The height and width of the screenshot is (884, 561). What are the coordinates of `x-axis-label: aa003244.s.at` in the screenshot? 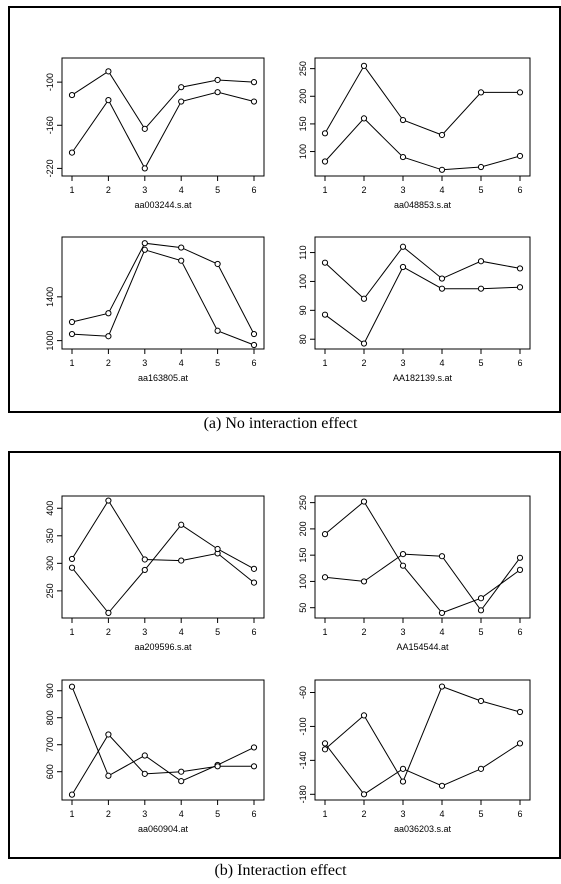 It's located at (163, 205).